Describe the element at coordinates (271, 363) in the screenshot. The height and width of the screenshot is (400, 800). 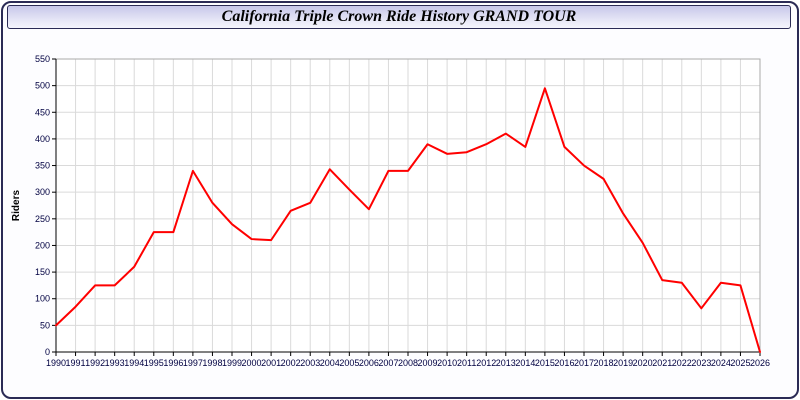
I see `svg-text: 2001` at that location.